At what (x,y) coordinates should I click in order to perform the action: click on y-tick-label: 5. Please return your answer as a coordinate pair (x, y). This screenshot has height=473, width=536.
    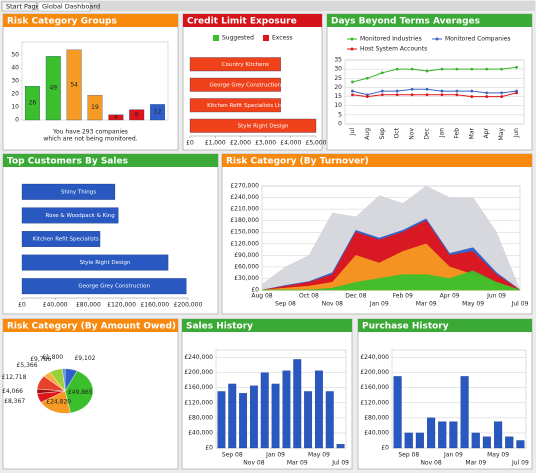
    Looking at the image, I should click on (340, 114).